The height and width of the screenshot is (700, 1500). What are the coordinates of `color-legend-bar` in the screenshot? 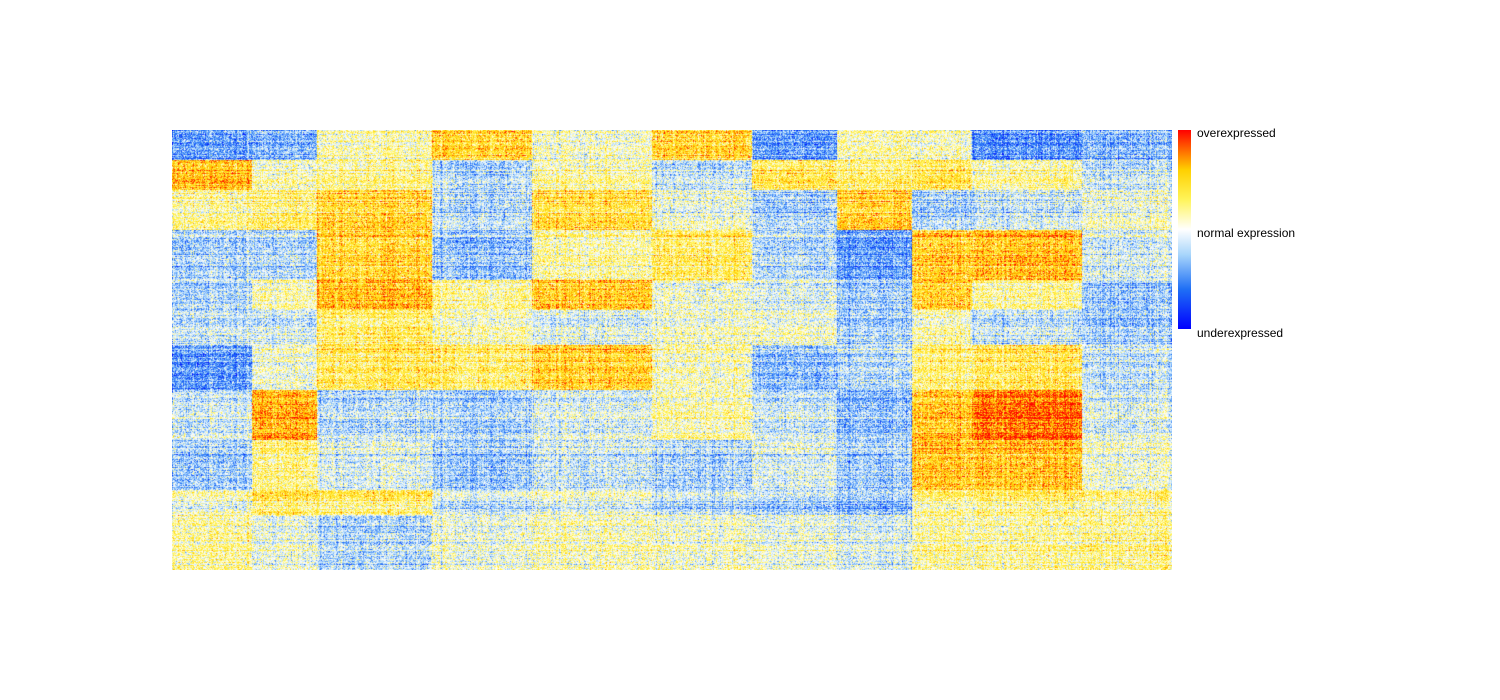 It's located at (1184, 229).